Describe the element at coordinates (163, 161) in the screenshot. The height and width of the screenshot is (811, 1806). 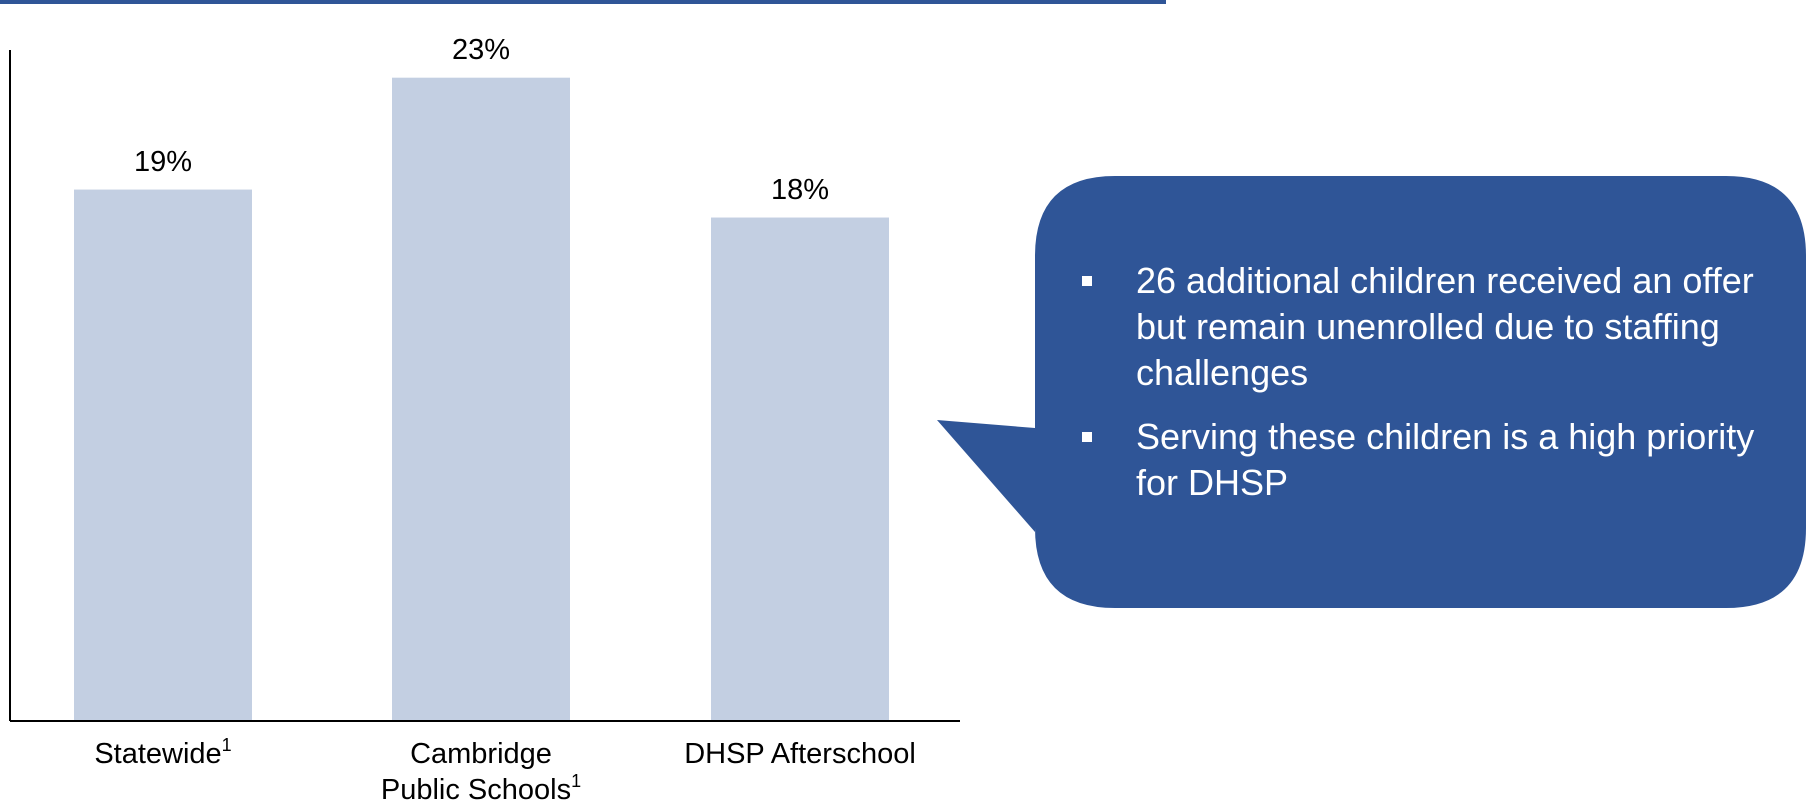
I see `data-label-1: 19%` at that location.